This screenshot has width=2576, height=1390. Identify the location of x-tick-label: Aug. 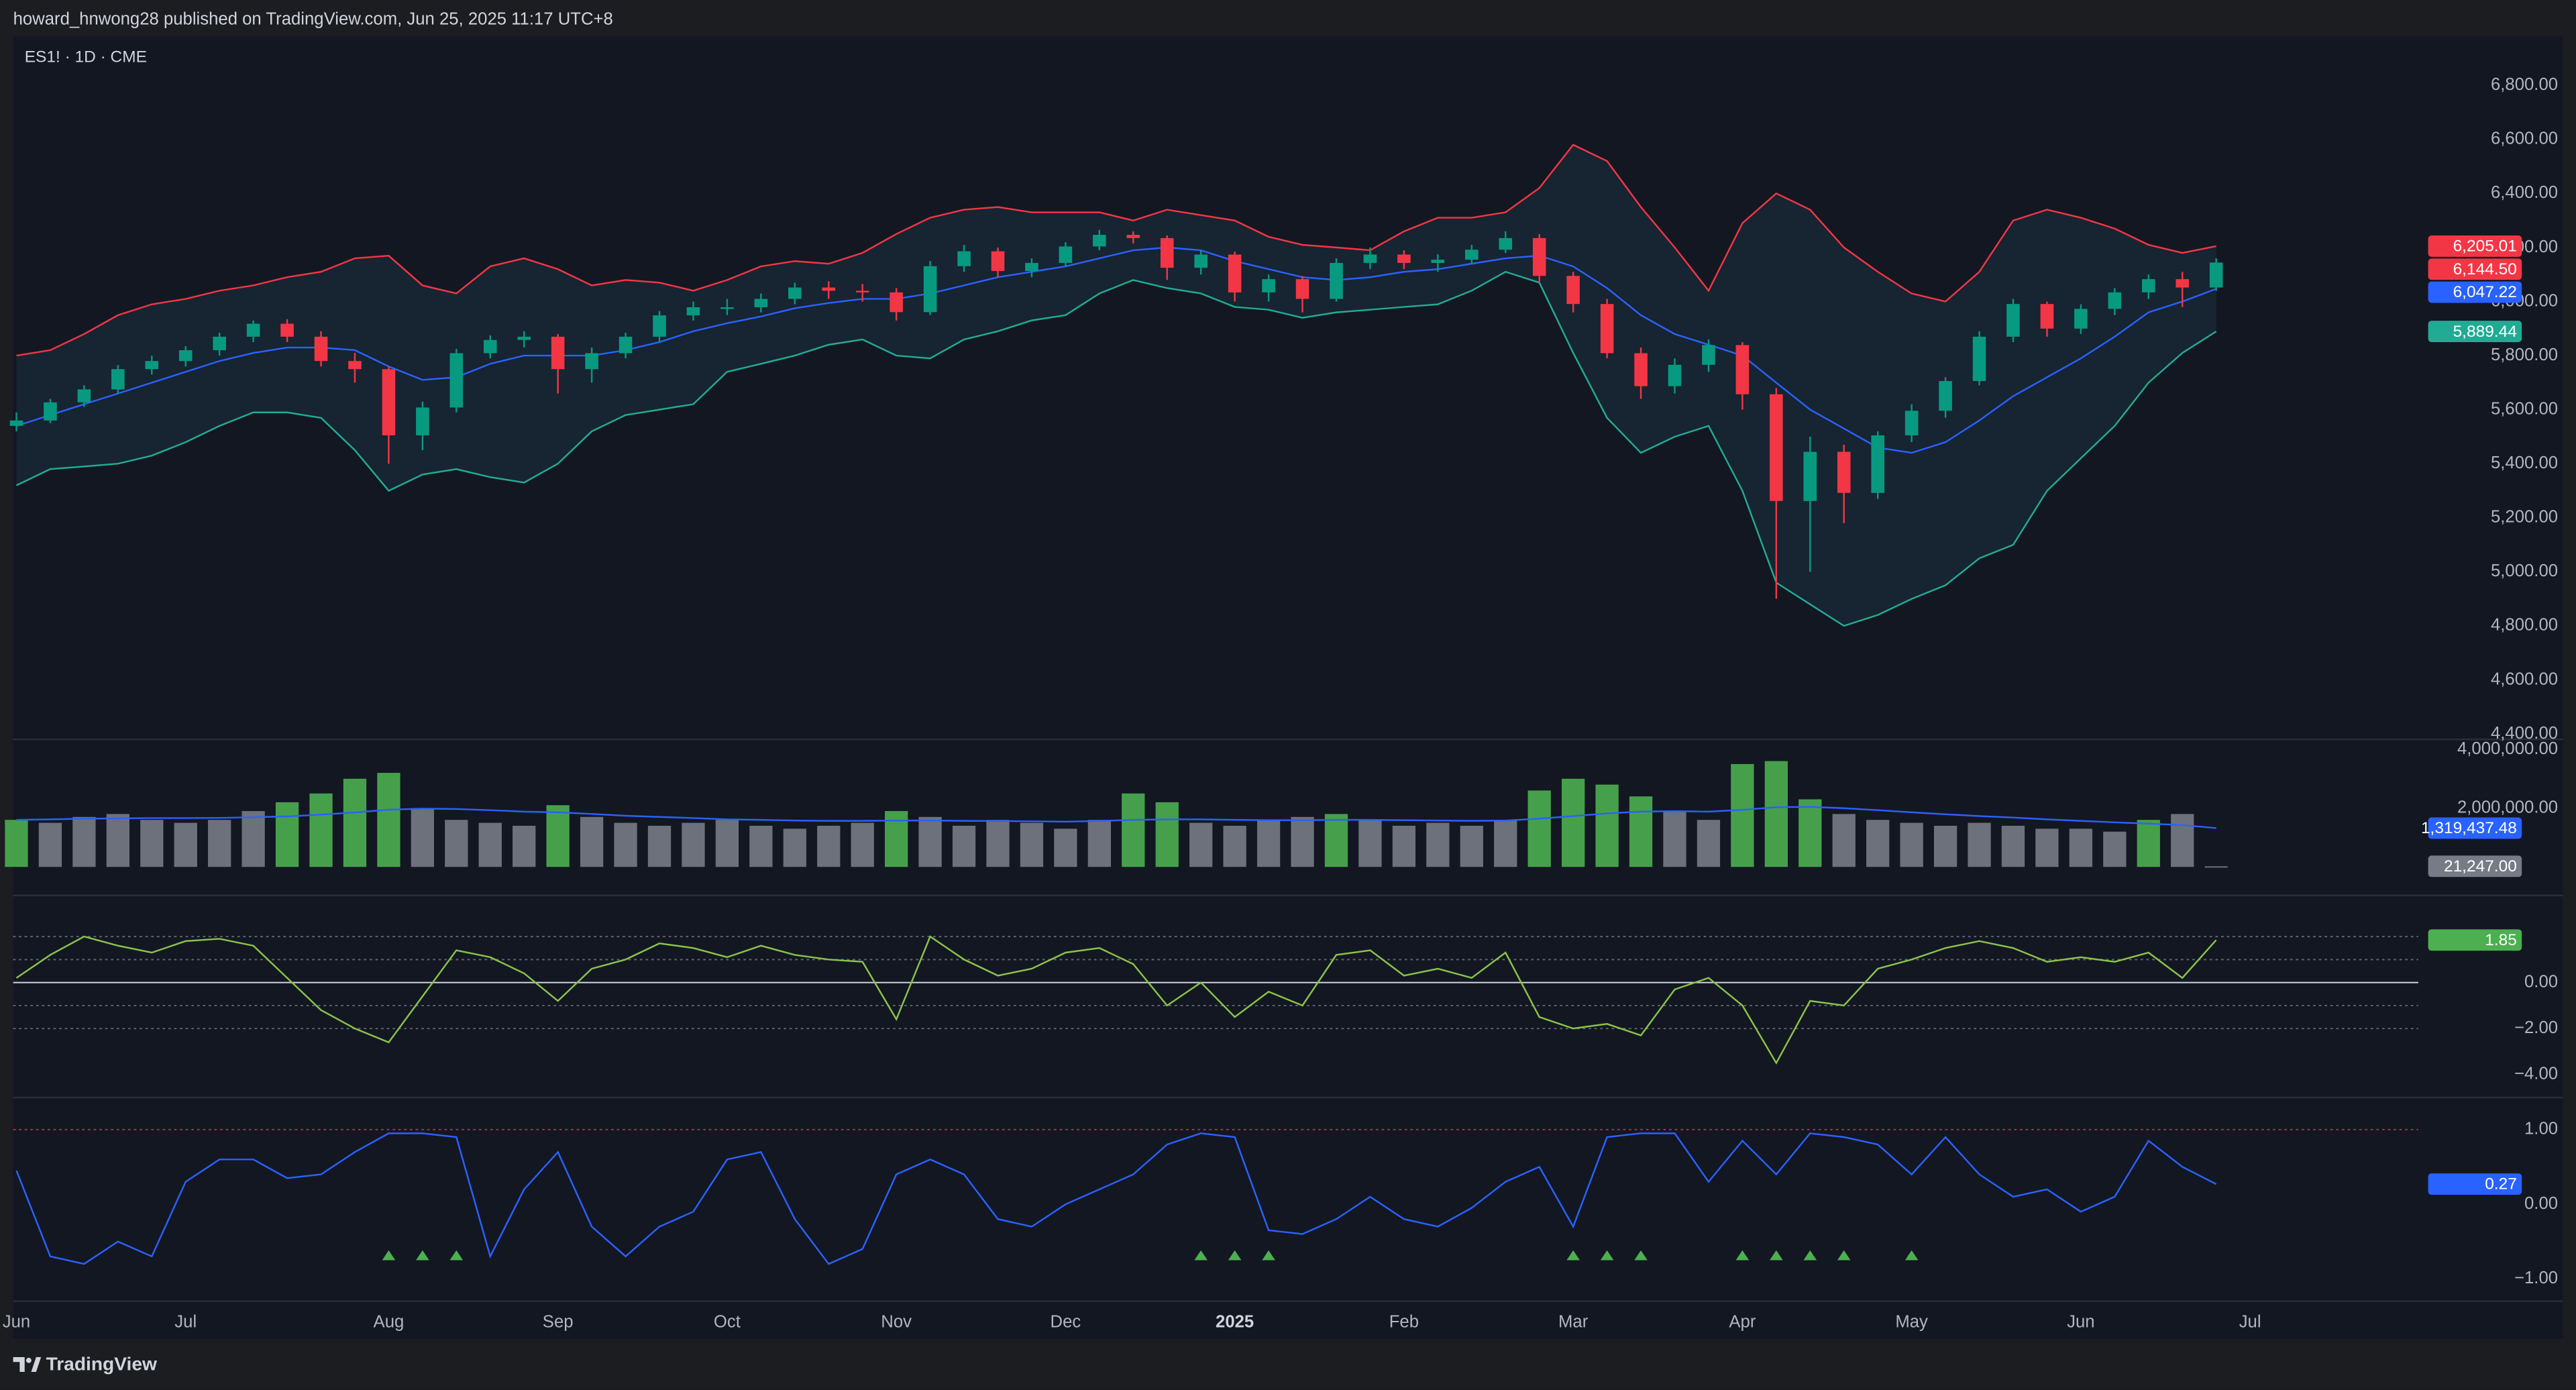
(389, 1321).